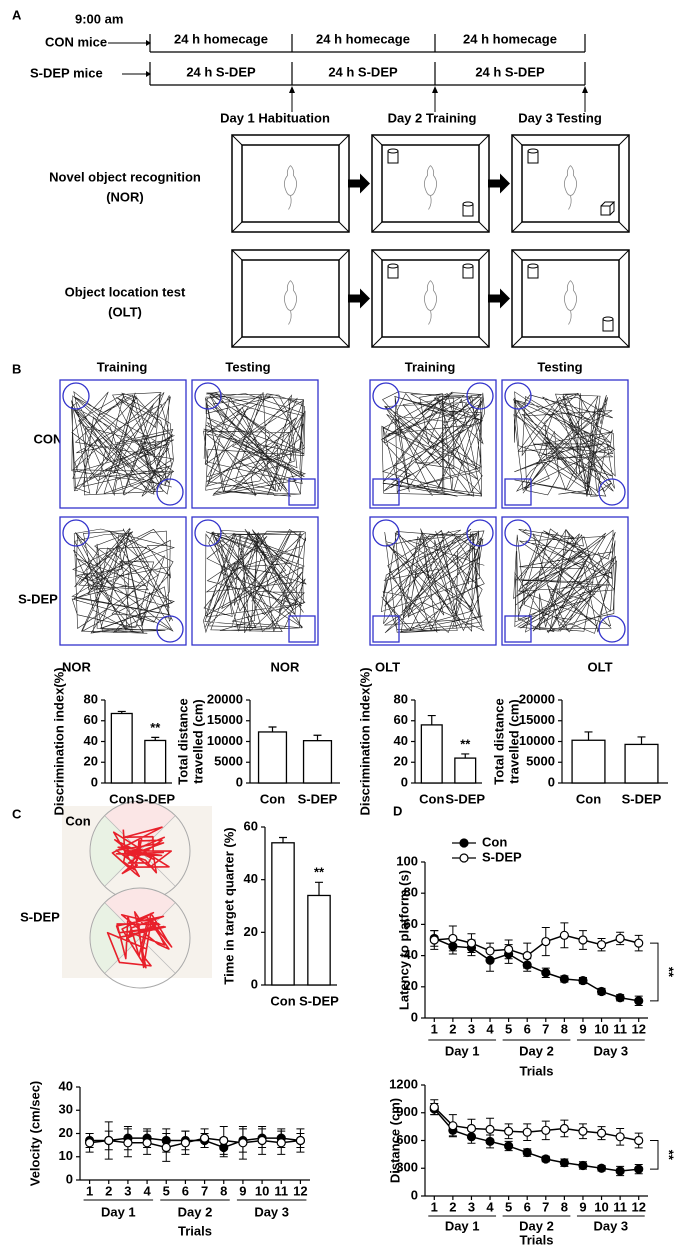 The image size is (685, 1249). What do you see at coordinates (58, 741) in the screenshot?
I see `y-axis-label: Discrimination index(%)` at bounding box center [58, 741].